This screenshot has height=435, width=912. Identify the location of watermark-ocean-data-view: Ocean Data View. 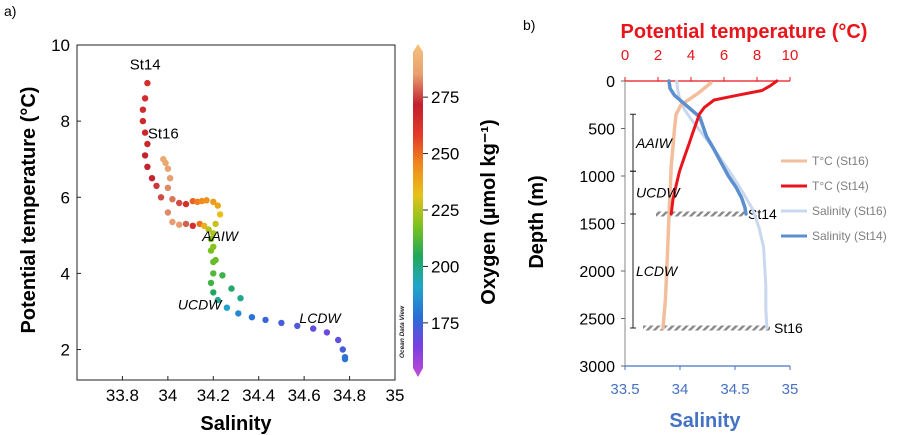
(402, 331).